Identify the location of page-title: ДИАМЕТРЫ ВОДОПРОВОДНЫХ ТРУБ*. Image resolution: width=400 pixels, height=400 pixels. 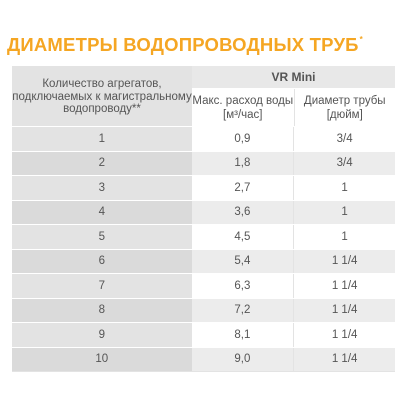
(185, 45).